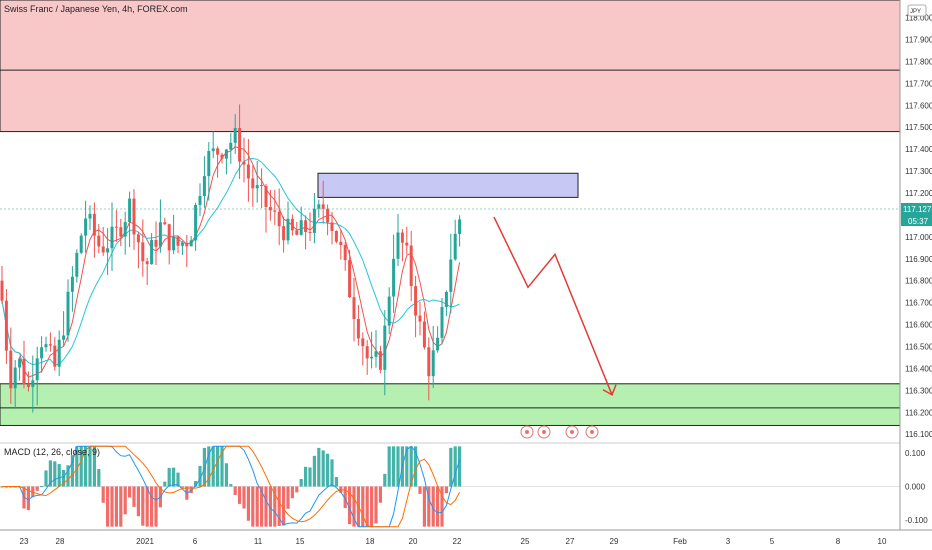 The height and width of the screenshot is (550, 932). What do you see at coordinates (918, 237) in the screenshot?
I see `price-tick-label: 117.000` at bounding box center [918, 237].